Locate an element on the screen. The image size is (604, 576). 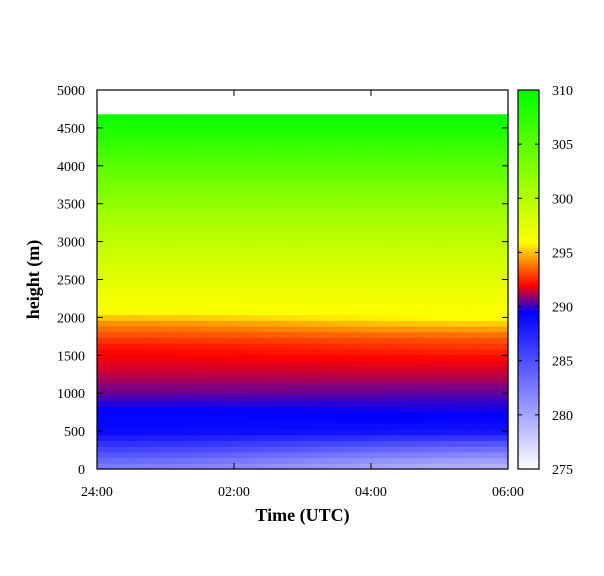
colorbar-tick-label: 290 is located at coordinates (562, 308).